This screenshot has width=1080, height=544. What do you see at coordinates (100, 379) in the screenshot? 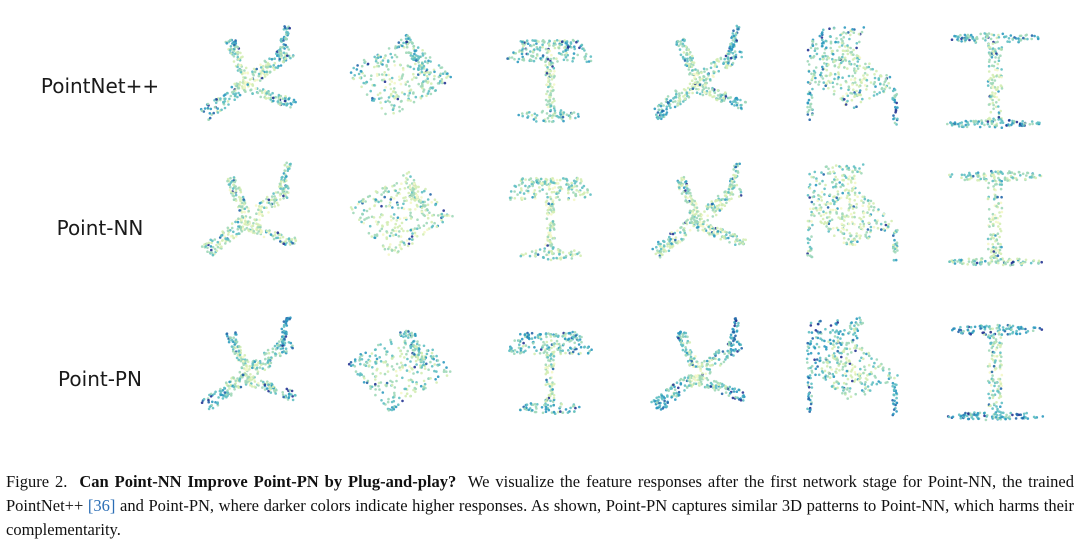
I see `row-label-point-pn: Point-PN` at bounding box center [100, 379].